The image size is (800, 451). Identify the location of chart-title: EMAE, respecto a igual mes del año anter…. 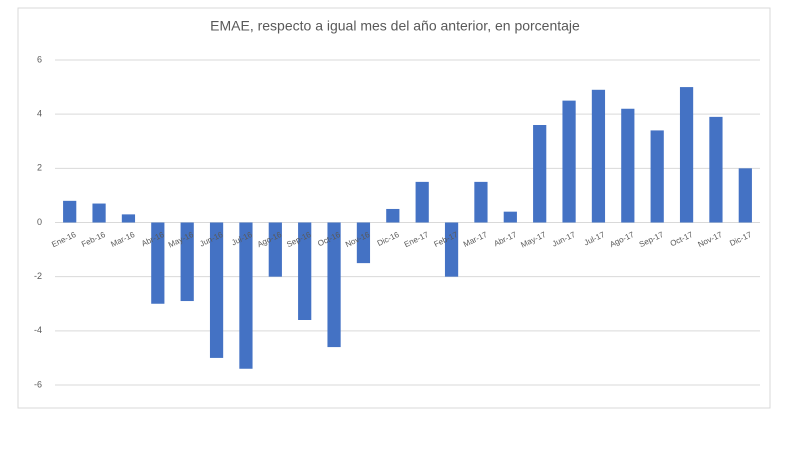
(395, 26).